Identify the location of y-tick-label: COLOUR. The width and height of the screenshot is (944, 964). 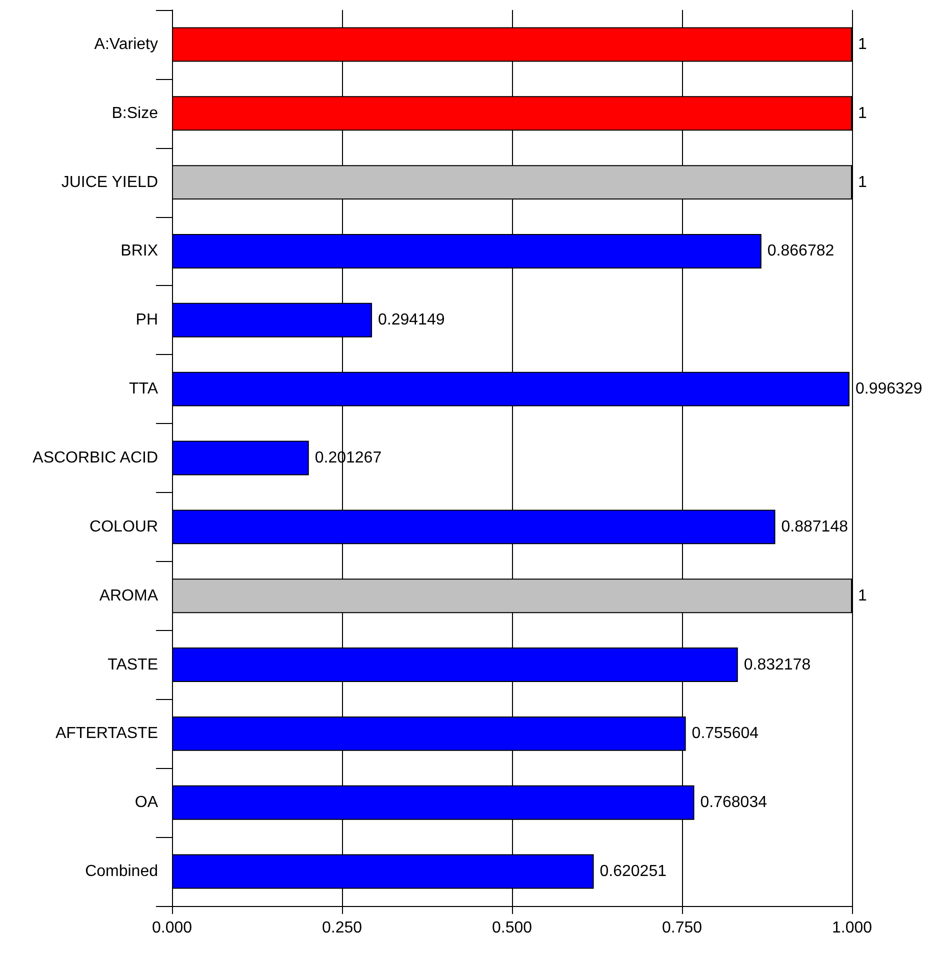
(124, 527).